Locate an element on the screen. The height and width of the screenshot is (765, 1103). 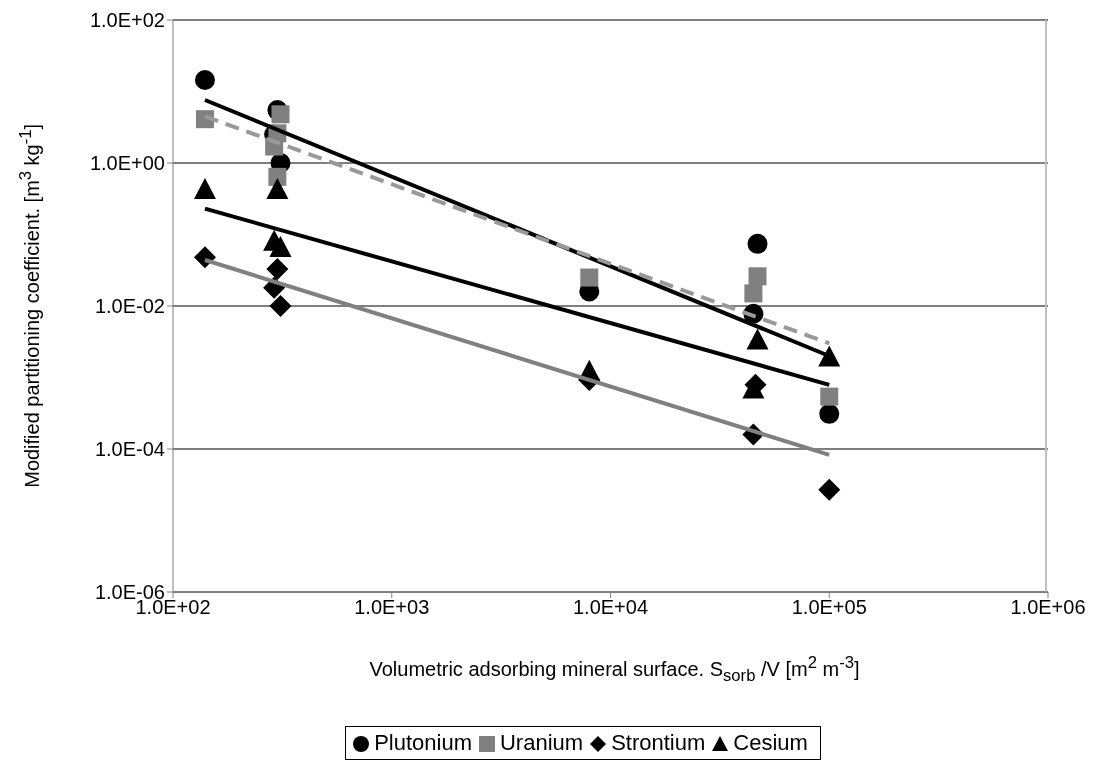
y-tick-label: 1.0E-02 is located at coordinates (129, 306).